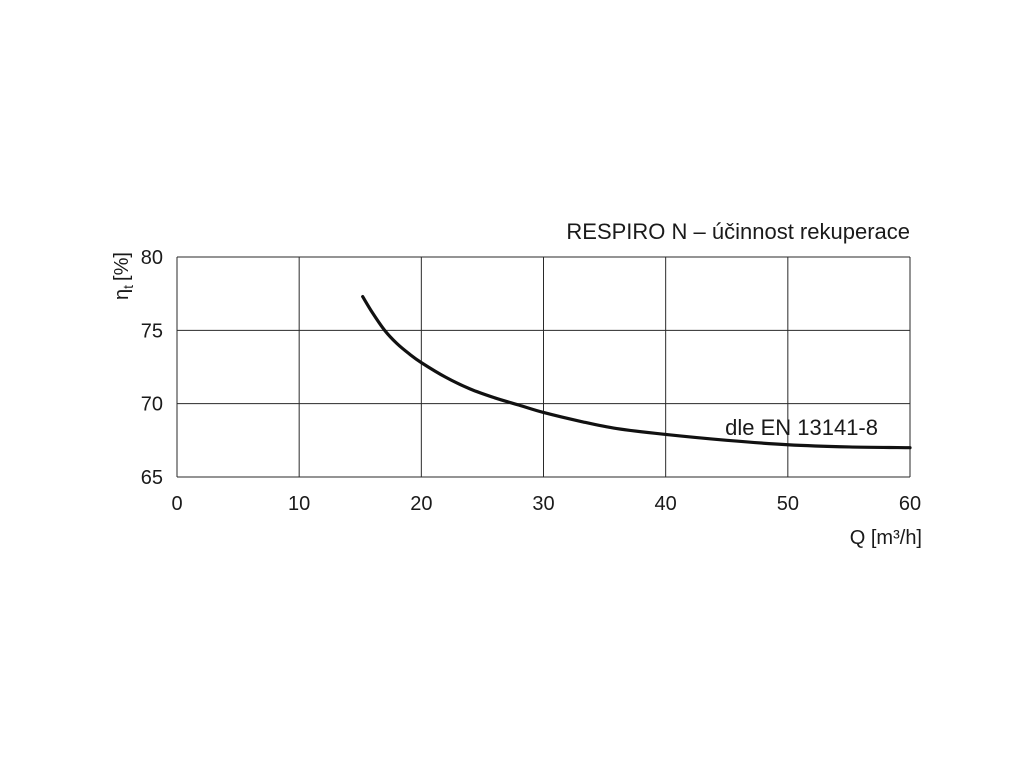 Image resolution: width=1024 pixels, height=768 pixels. What do you see at coordinates (910, 504) in the screenshot?
I see `x-tick-label: 60` at bounding box center [910, 504].